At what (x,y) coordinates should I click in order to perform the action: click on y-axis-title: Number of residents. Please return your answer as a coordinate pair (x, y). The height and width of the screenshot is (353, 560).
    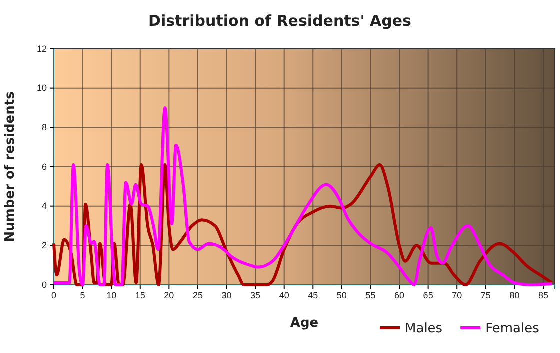
    Looking at the image, I should click on (10, 166).